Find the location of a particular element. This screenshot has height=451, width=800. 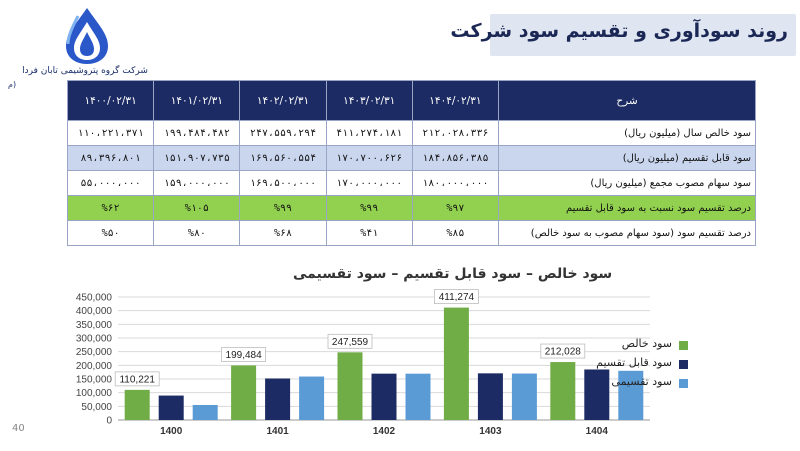

table-header-date: ۱۴۰۴/۰۲/۳۱ is located at coordinates (455, 100).